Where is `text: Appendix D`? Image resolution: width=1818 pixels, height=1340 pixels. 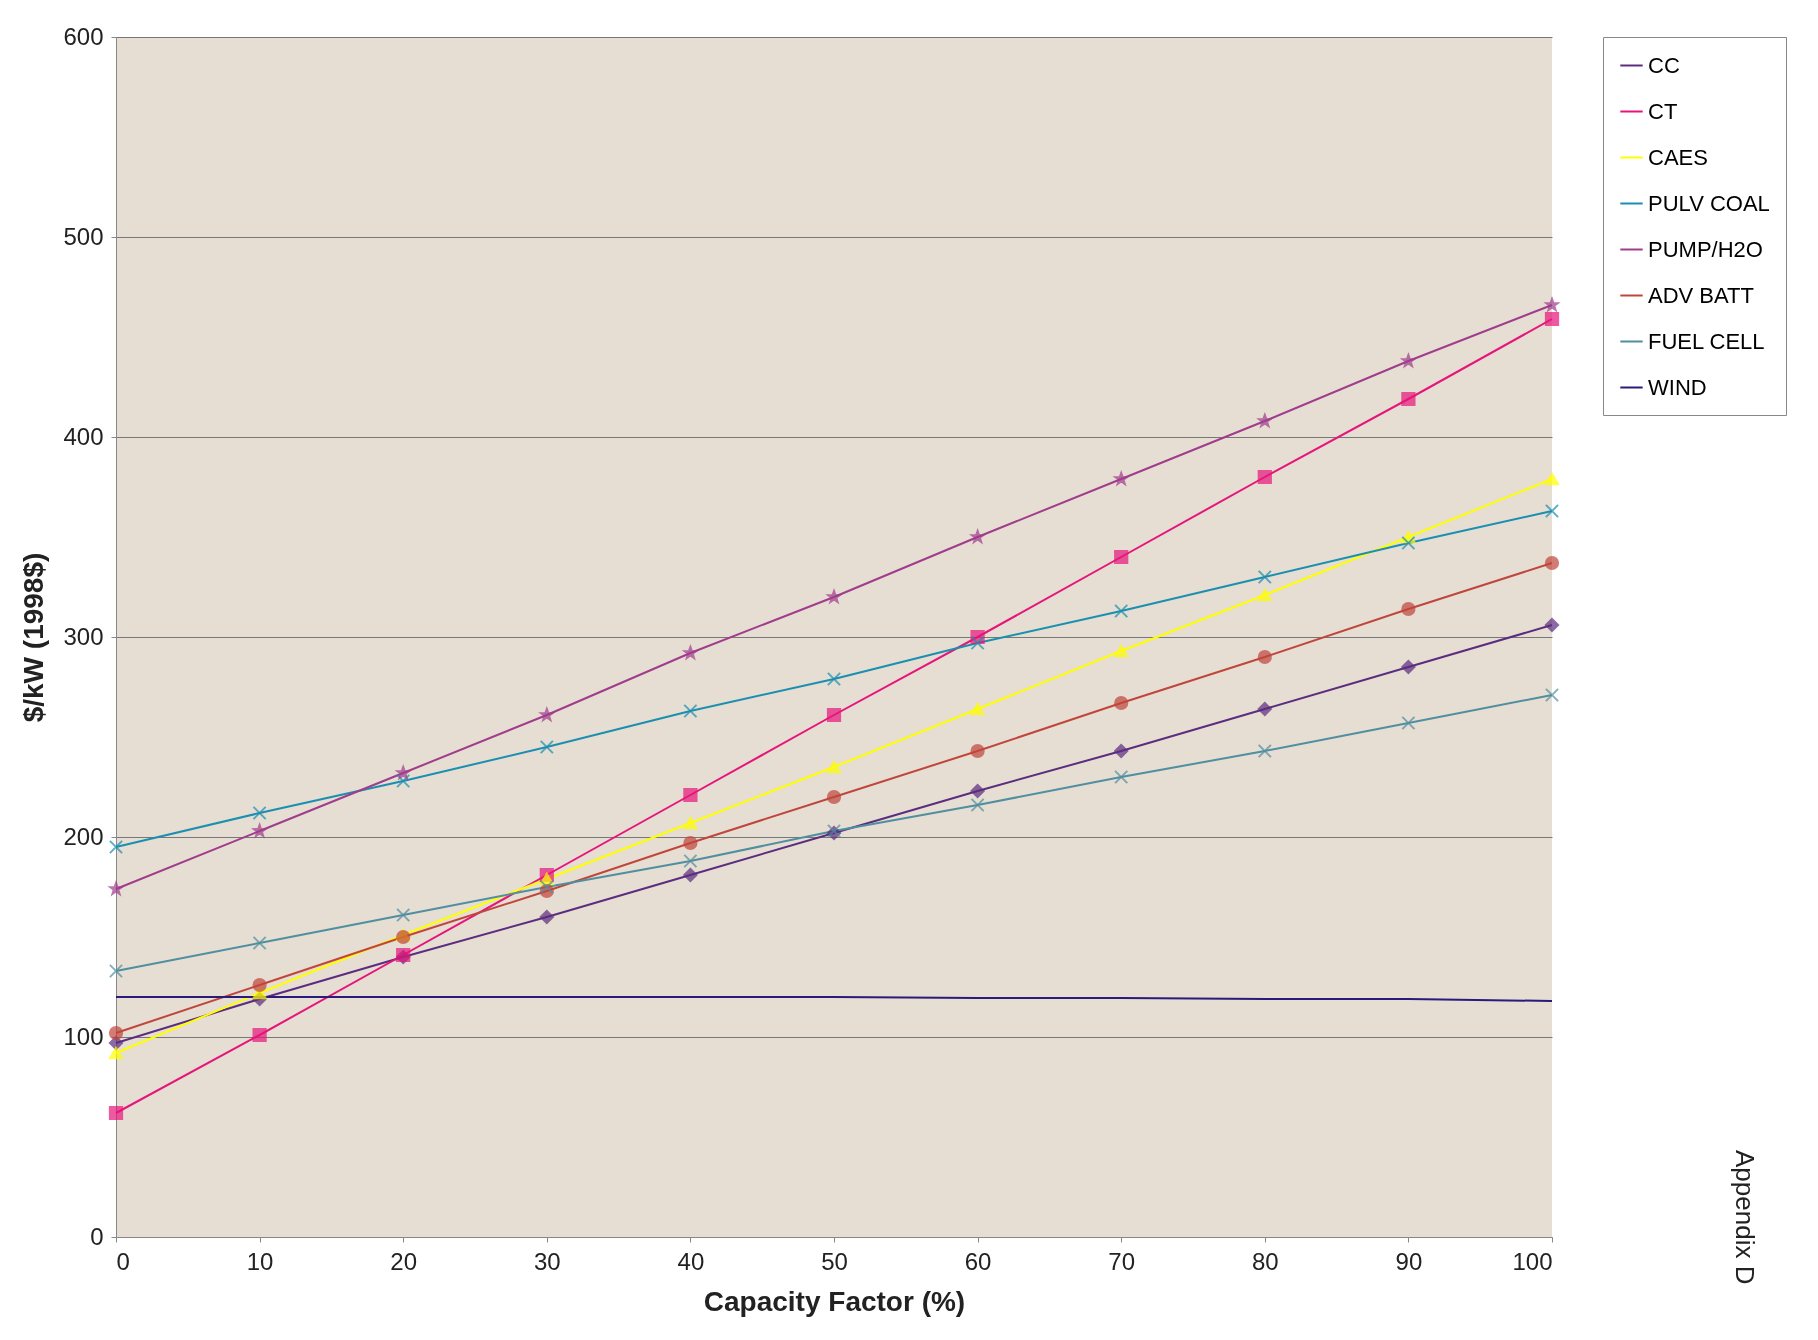
text: Appendix D is located at coordinates (1744, 1217).